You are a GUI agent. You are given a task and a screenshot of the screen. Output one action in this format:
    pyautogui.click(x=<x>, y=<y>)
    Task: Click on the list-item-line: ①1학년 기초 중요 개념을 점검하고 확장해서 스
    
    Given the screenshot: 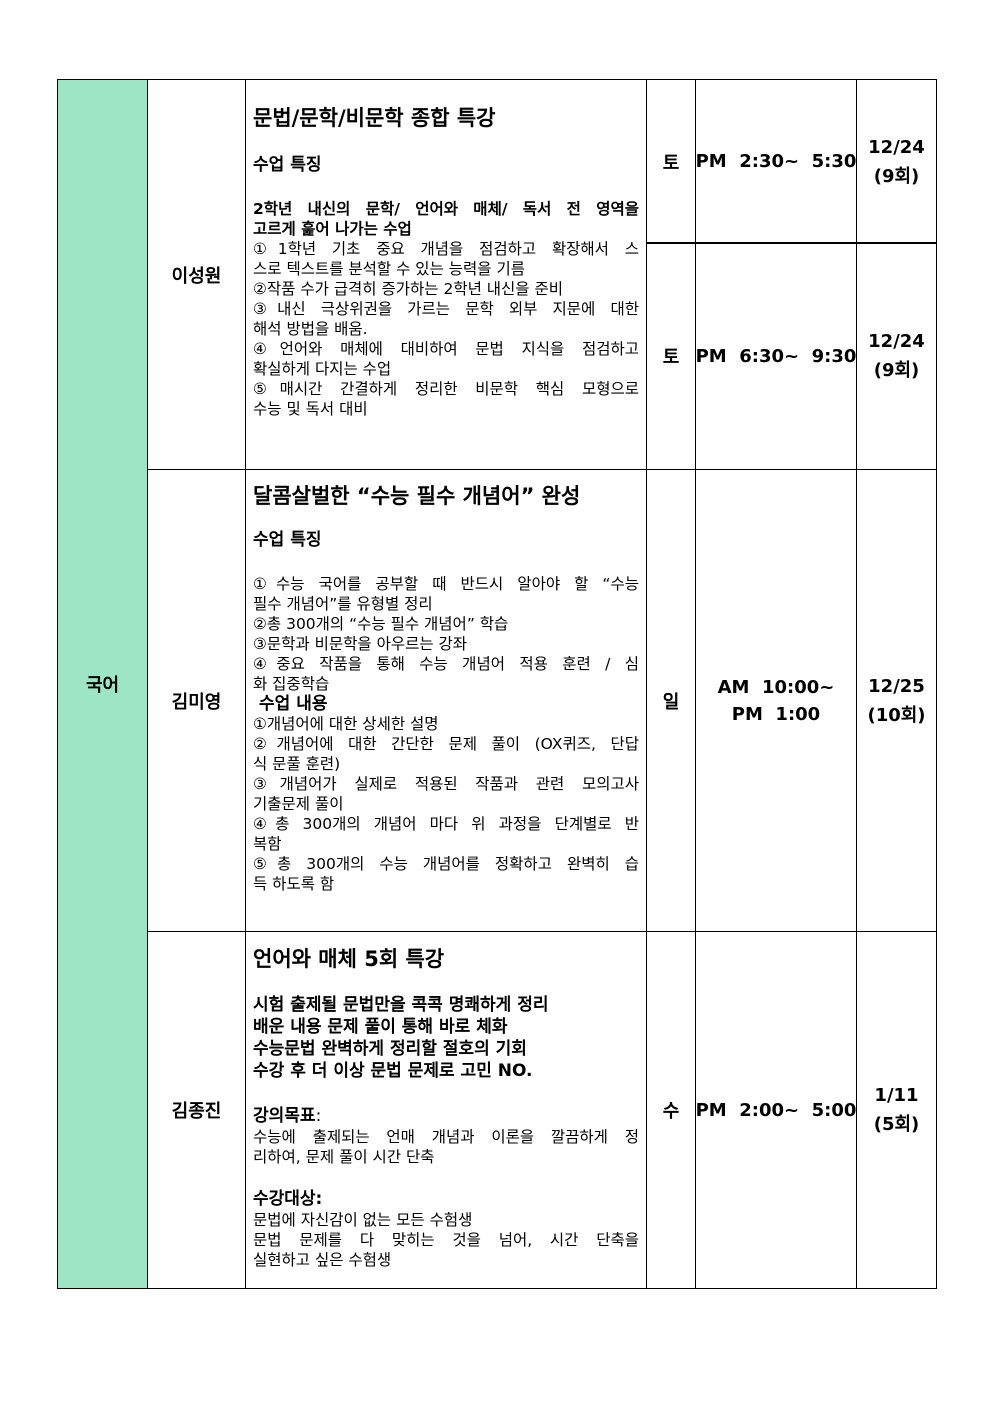 What is the action you would take?
    pyautogui.click(x=446, y=249)
    